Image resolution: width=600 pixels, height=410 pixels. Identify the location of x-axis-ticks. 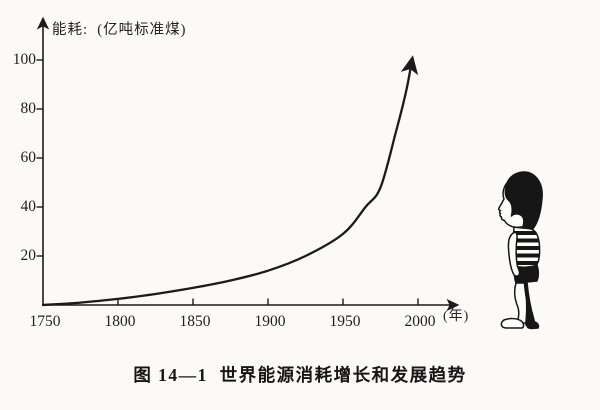
(268, 301).